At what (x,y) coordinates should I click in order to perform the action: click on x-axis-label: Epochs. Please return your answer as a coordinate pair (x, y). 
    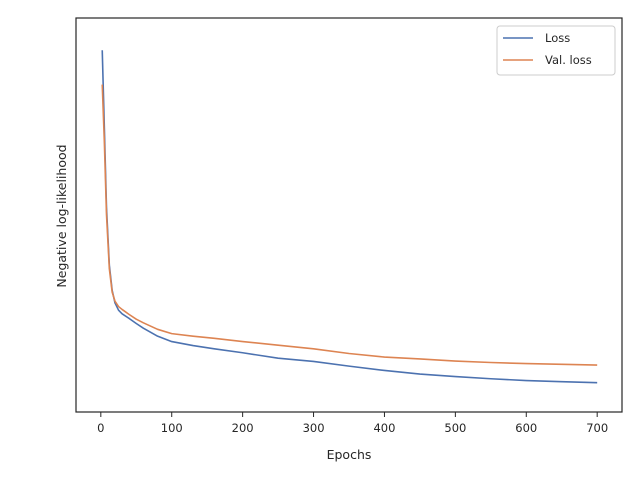
    Looking at the image, I should click on (349, 454).